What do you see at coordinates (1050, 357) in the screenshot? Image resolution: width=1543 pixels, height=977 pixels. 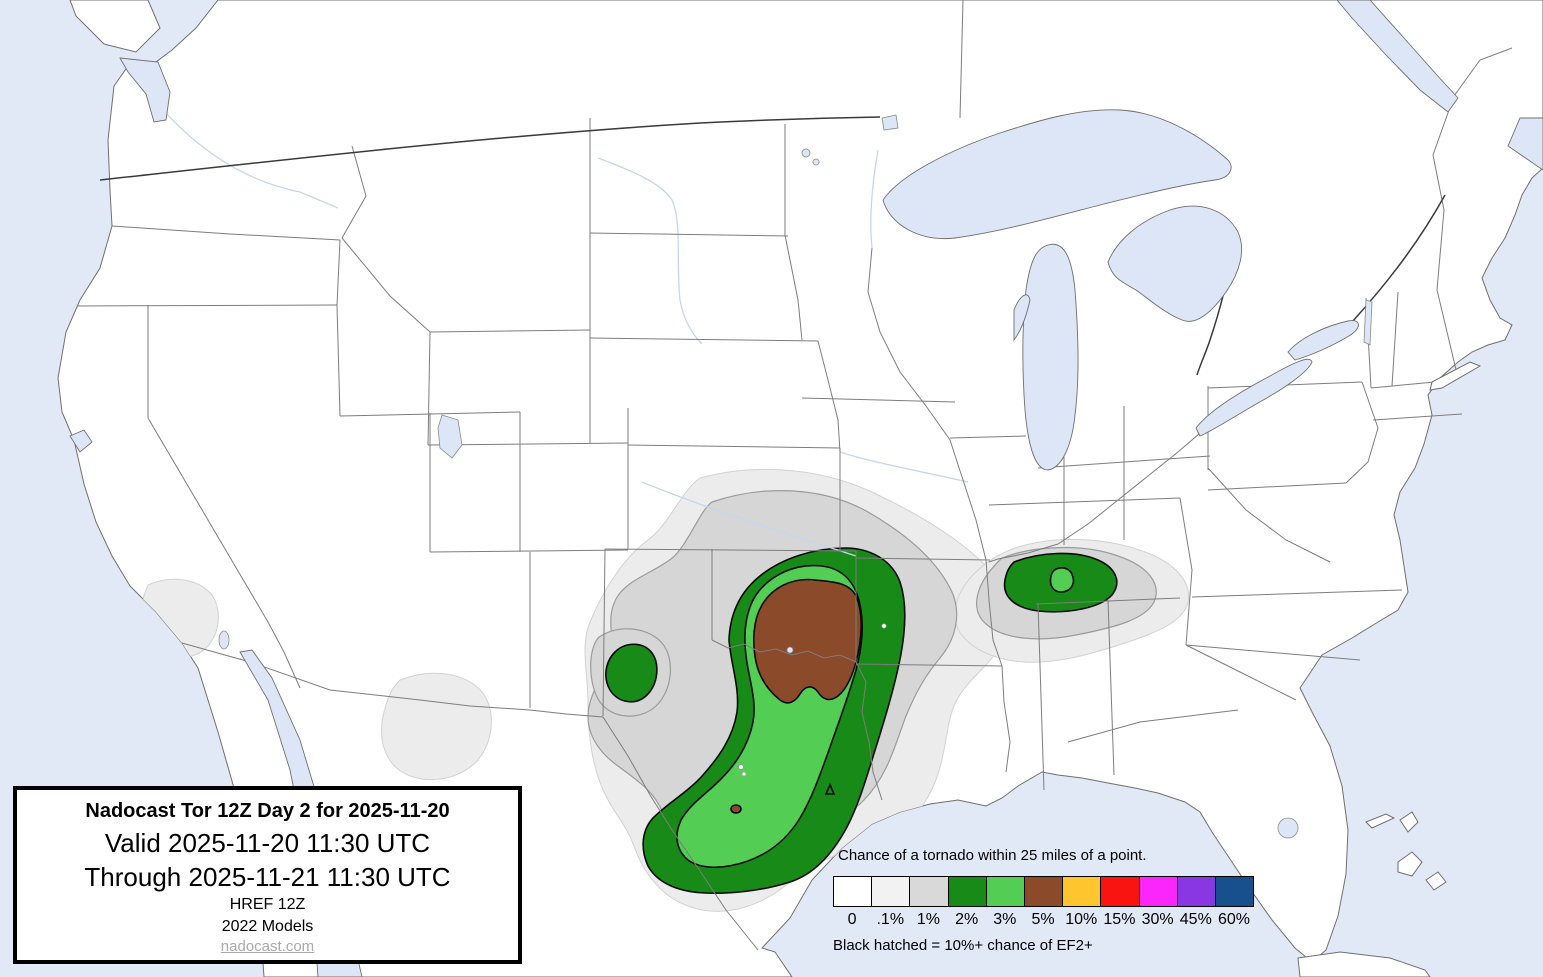 I see `lake-michigan` at bounding box center [1050, 357].